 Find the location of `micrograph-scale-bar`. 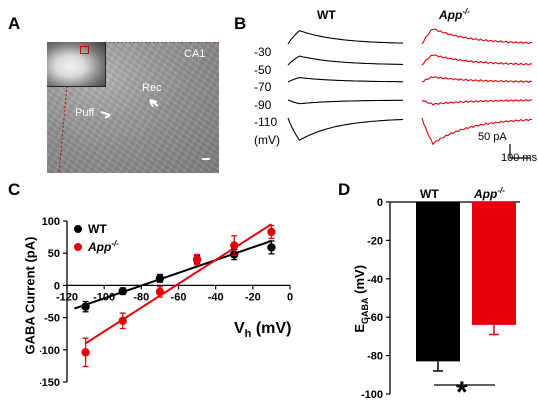

micrograph-scale-bar is located at coordinates (206, 159).